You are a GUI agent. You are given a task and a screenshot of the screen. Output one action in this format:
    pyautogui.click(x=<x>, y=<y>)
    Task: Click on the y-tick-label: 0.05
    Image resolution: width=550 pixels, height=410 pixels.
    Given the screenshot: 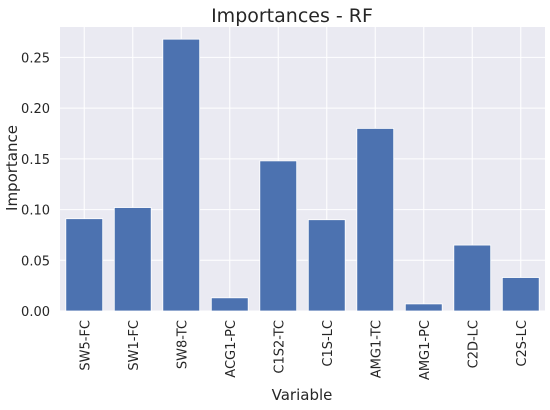 What is the action you would take?
    pyautogui.click(x=35, y=261)
    